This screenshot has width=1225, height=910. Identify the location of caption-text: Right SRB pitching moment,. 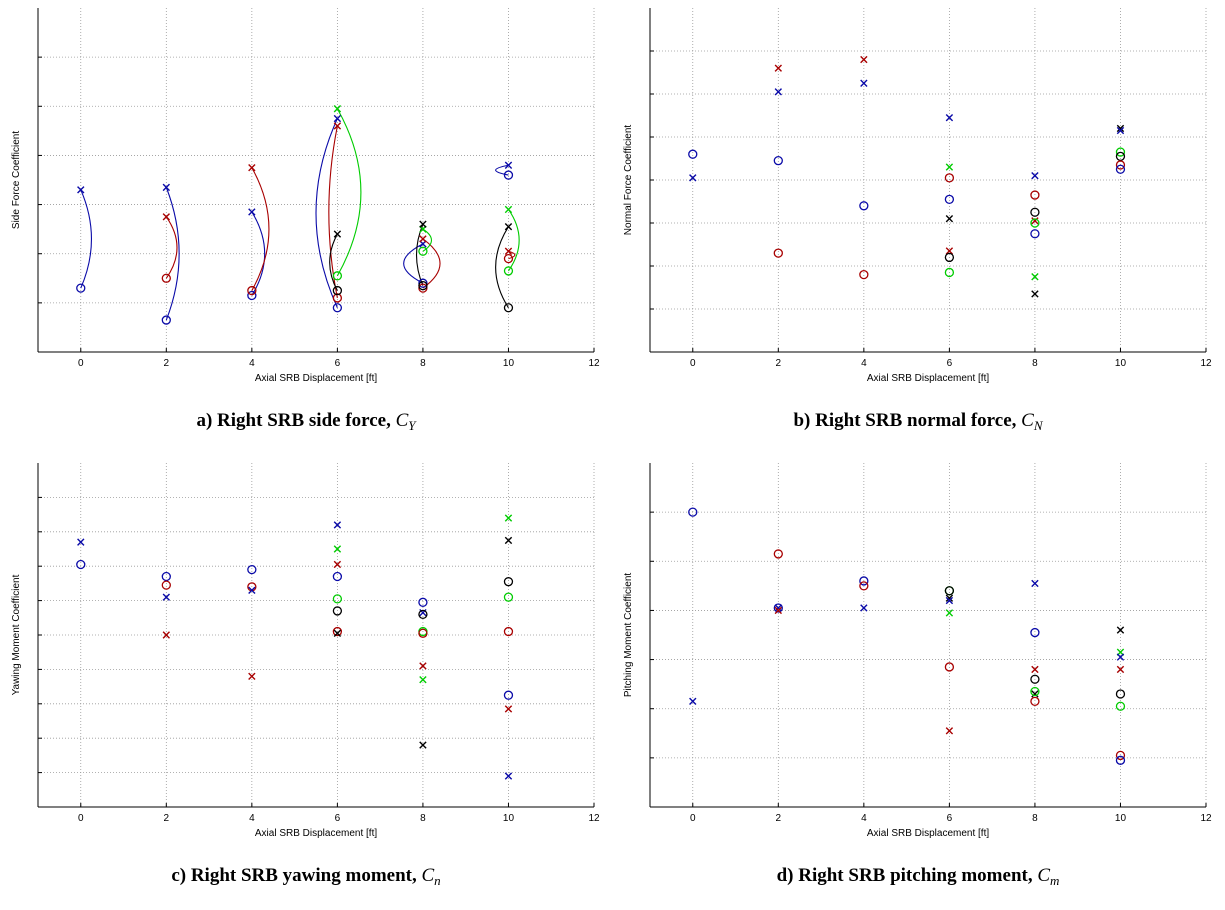
(915, 875).